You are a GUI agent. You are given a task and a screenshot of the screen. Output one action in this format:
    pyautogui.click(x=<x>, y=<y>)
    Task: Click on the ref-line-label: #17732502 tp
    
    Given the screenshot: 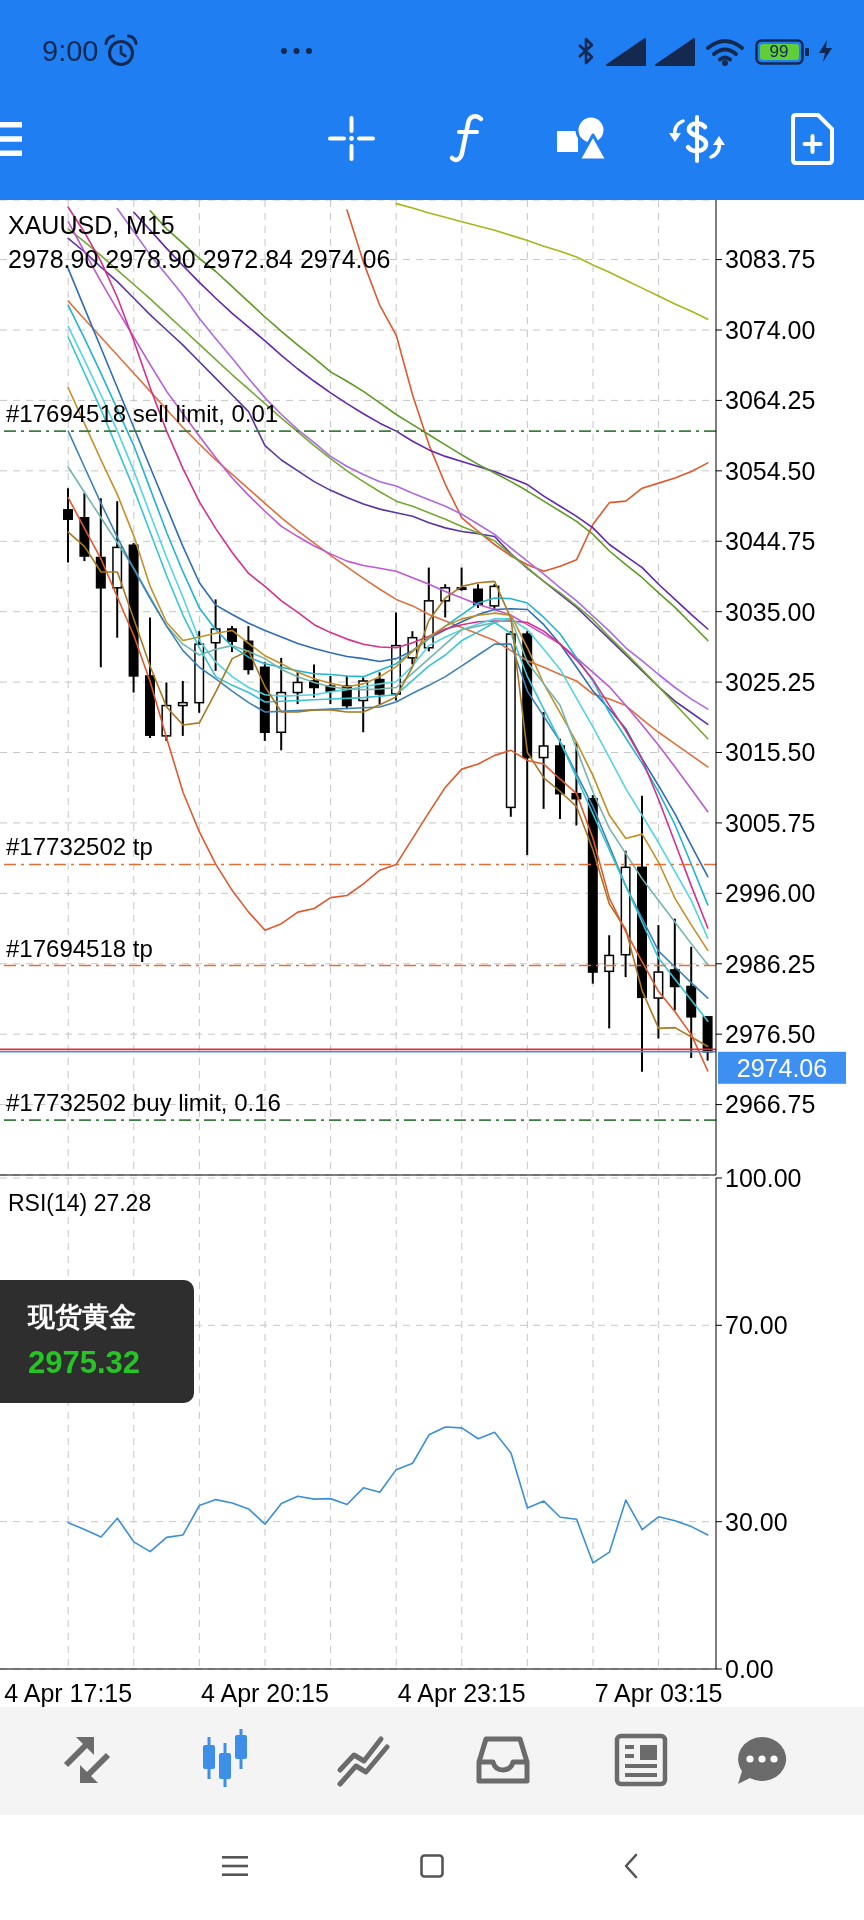 What is the action you would take?
    pyautogui.click(x=79, y=847)
    